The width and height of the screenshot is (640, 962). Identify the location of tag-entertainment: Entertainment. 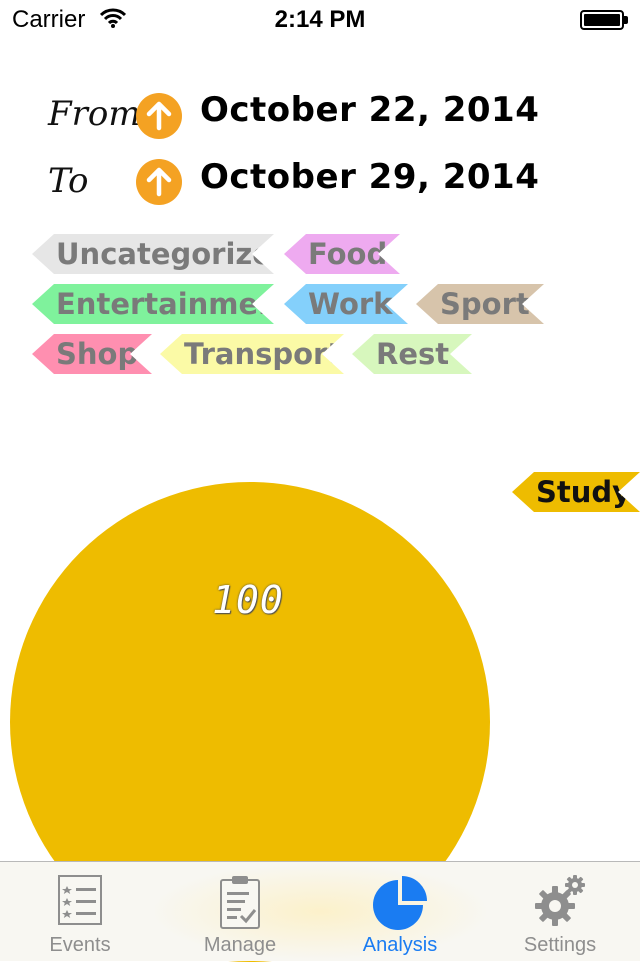
(153, 304).